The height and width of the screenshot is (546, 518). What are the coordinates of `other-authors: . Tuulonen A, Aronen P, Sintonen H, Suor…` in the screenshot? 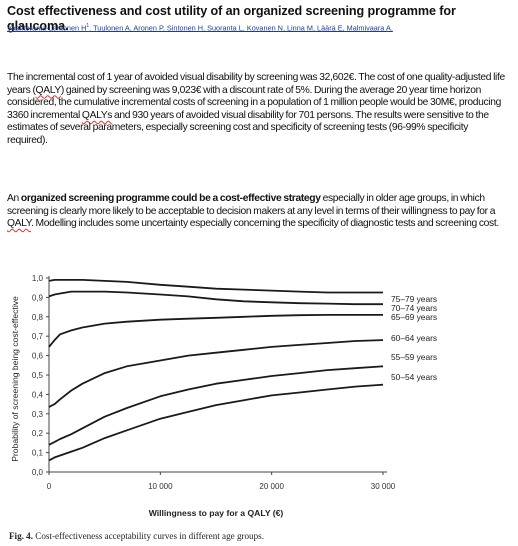 It's located at (241, 28).